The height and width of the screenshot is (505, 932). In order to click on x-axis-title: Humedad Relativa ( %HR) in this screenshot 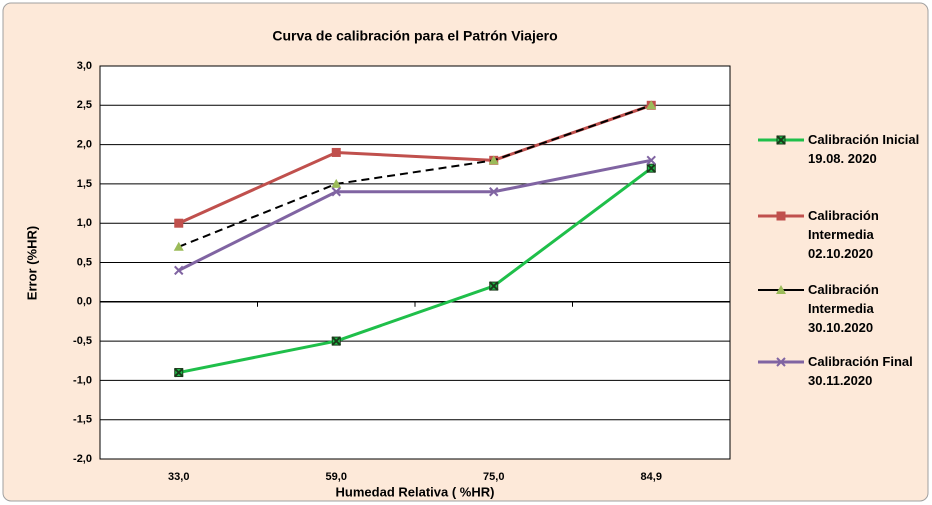, I will do `click(415, 491)`.